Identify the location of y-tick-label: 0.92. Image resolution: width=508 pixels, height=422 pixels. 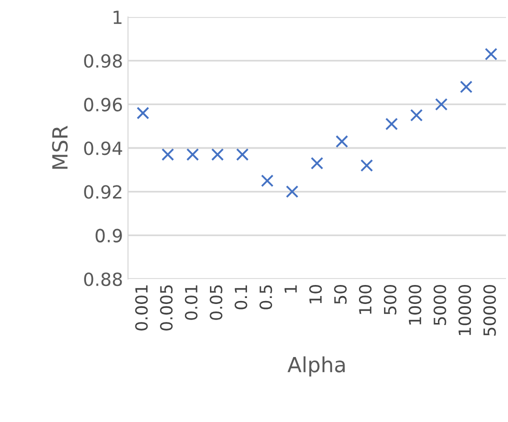
(103, 192).